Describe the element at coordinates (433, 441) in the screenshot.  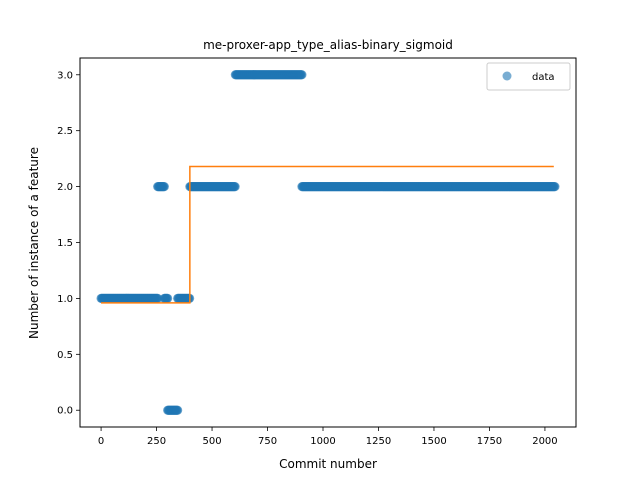
I see `x-tick-label: 1500` at that location.